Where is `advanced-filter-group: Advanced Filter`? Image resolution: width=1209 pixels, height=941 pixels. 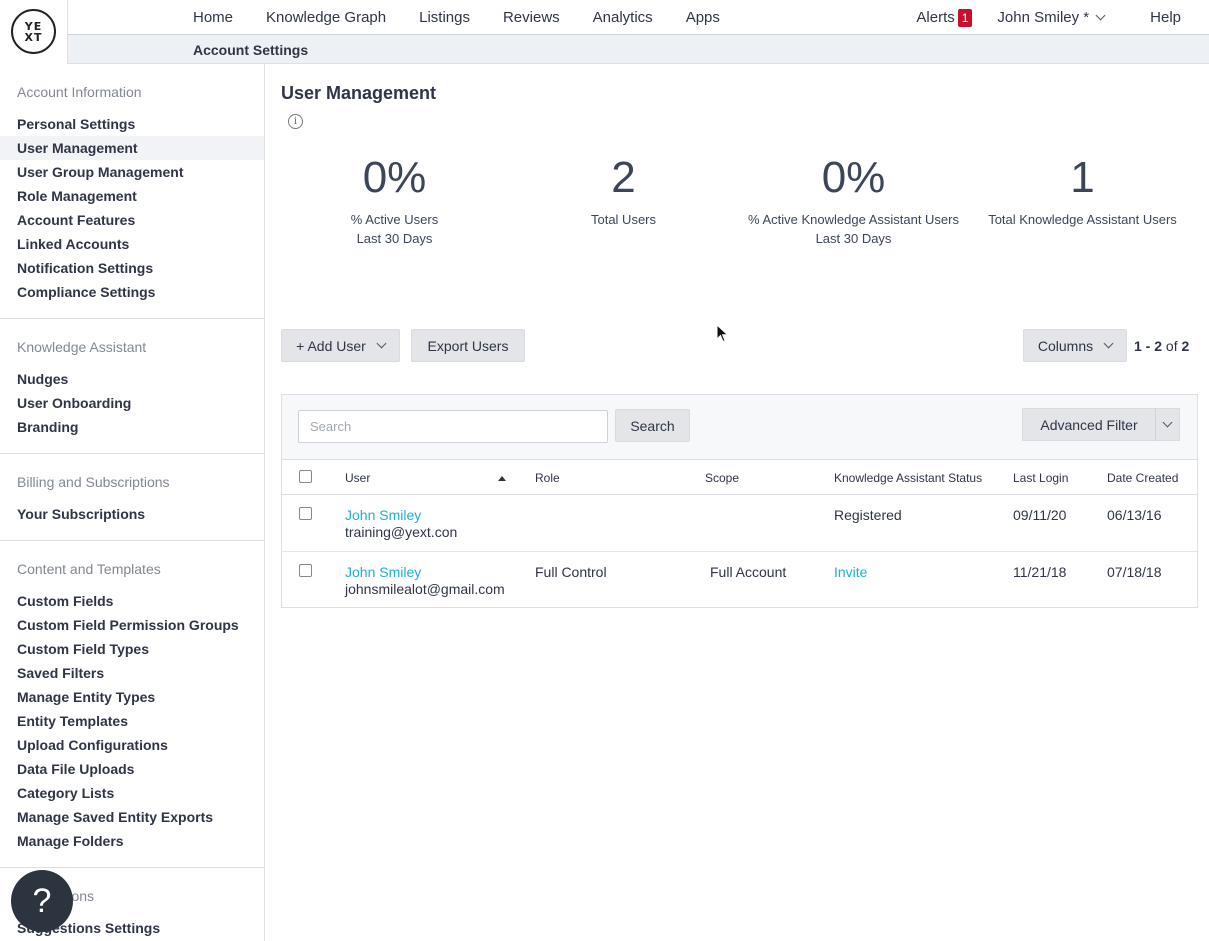 advanced-filter-group: Advanced Filter is located at coordinates (1101, 424).